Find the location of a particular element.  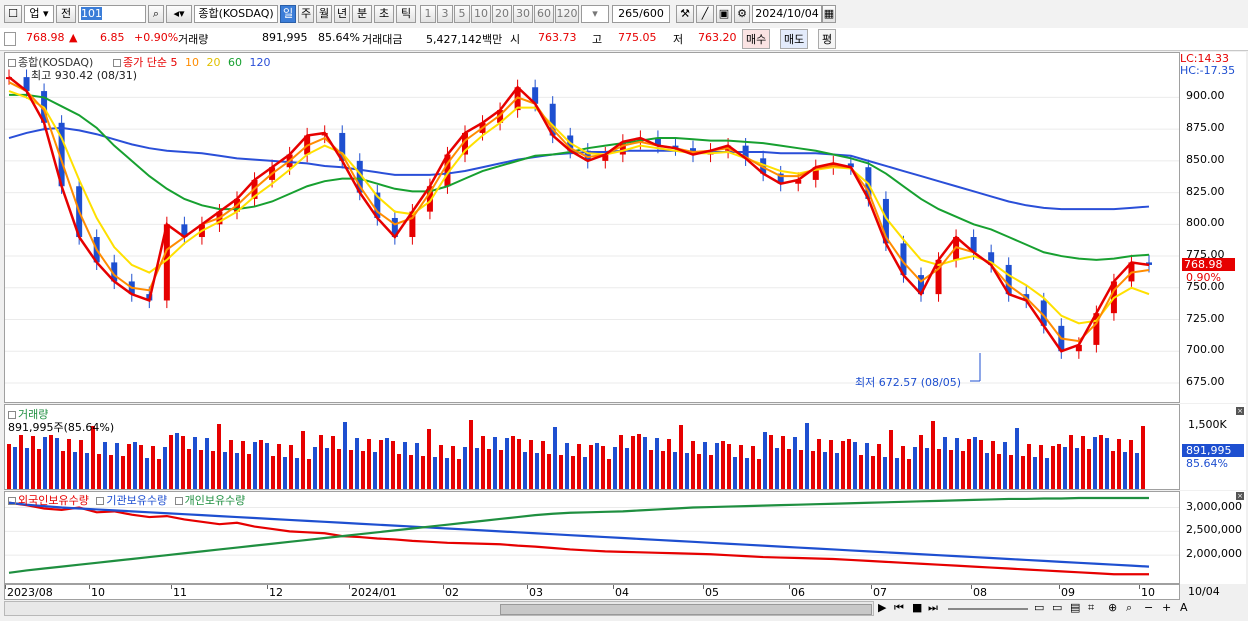

chart-tool-icon: ⚒ is located at coordinates (685, 14).